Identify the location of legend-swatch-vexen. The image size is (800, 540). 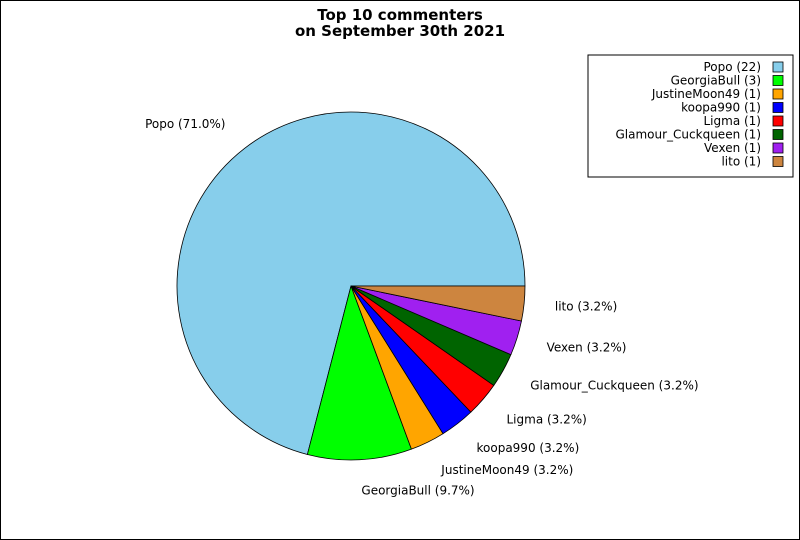
(778, 148).